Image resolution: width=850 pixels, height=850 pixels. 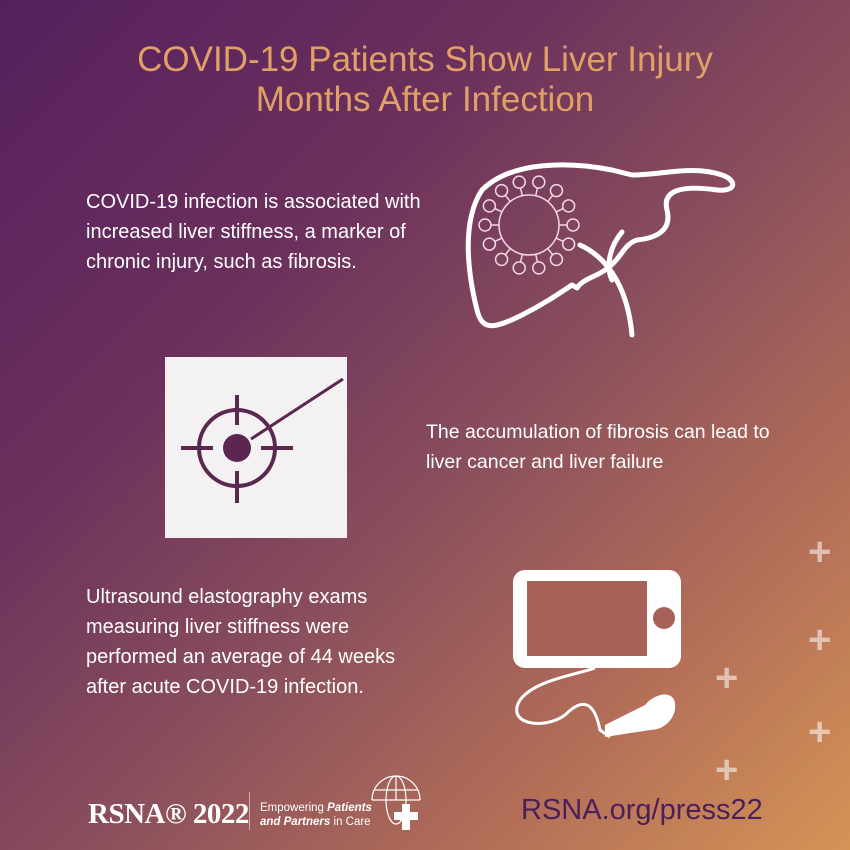 I want to click on tagline-bold: Patients, so click(x=349, y=808).